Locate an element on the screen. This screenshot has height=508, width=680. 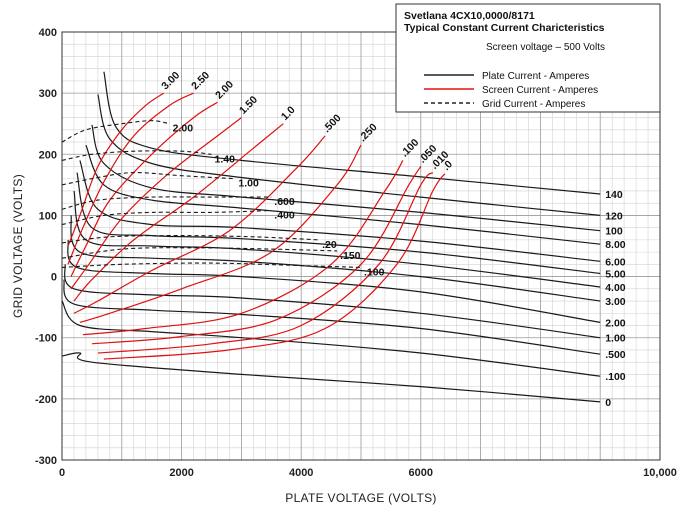
y-tick-label: 100 is located at coordinates (48, 216).